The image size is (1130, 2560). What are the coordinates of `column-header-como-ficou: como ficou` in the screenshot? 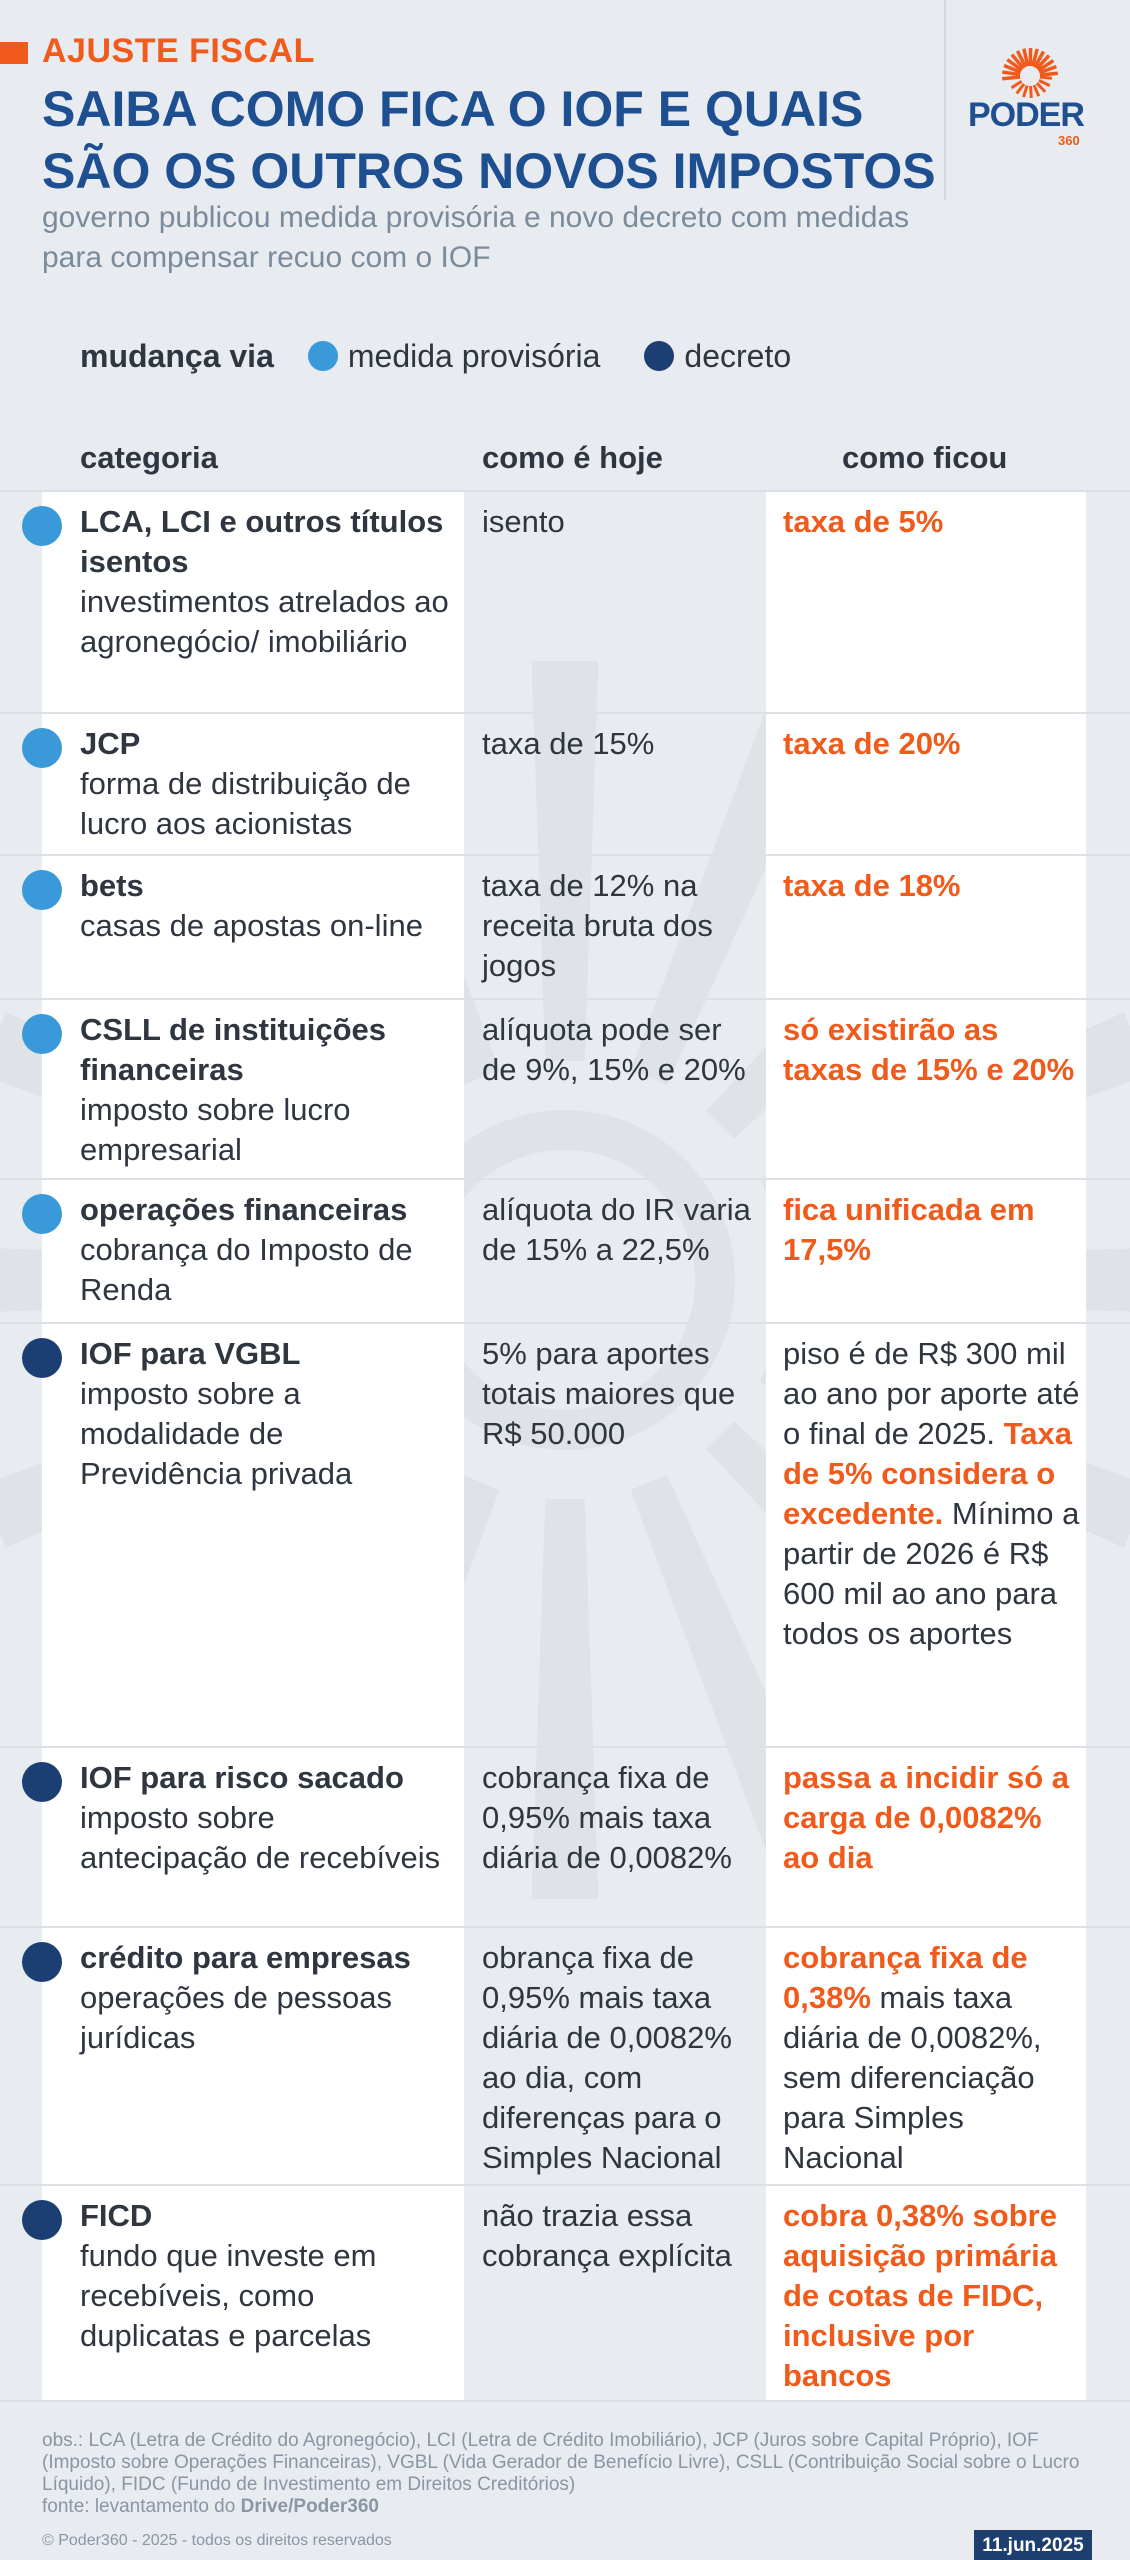 It's located at (925, 457).